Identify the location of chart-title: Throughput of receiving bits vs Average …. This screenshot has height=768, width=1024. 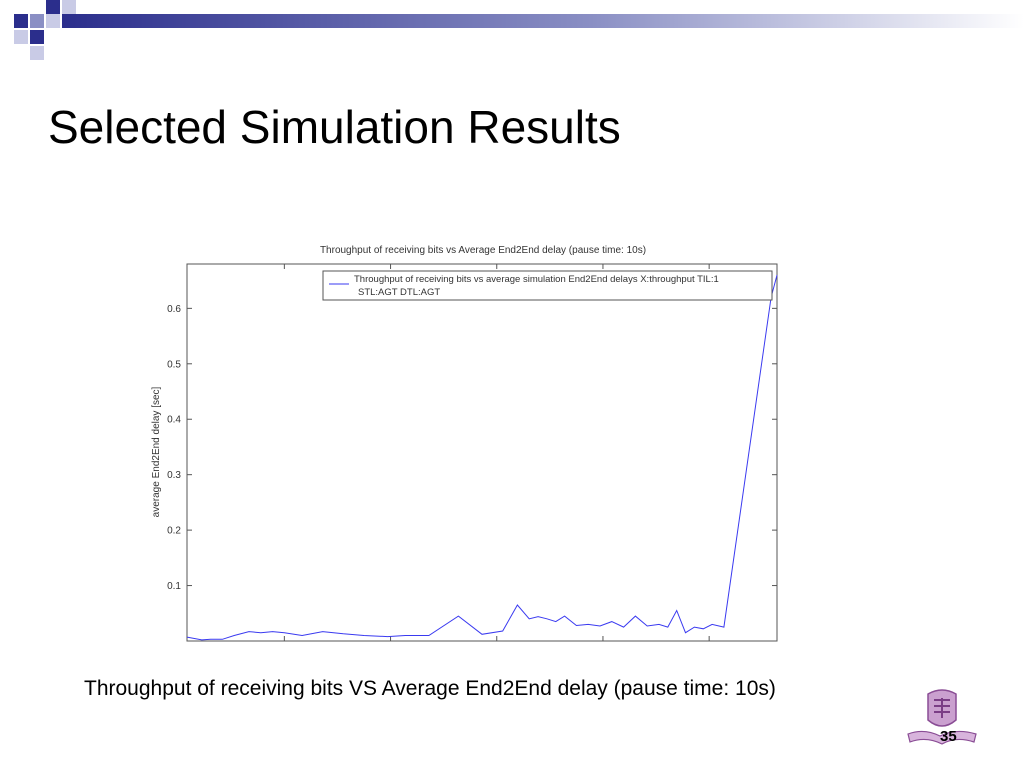
(483, 250).